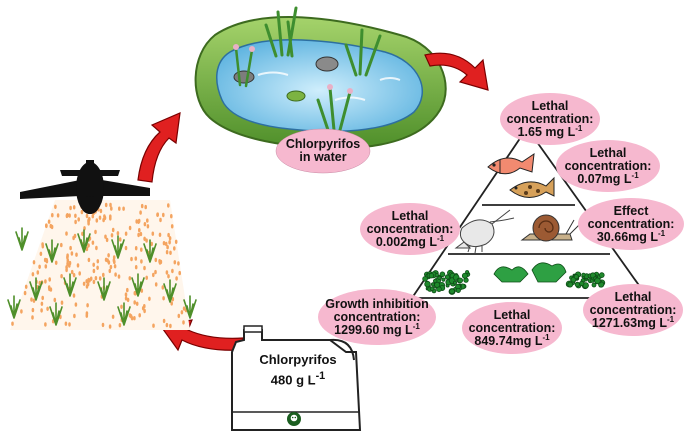 Image resolution: width=685 pixels, height=437 pixels. What do you see at coordinates (298, 359) in the screenshot?
I see `bottle-label-line1: Chlorpyrifos` at bounding box center [298, 359].